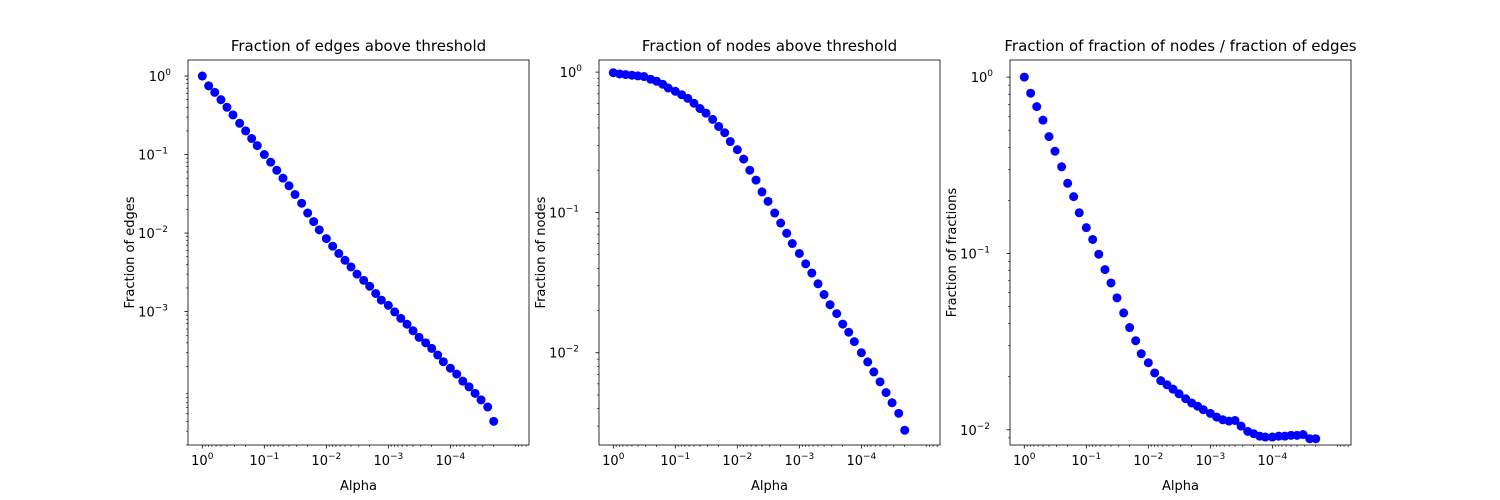 Image resolution: width=1500 pixels, height=500 pixels. What do you see at coordinates (388, 460) in the screenshot?
I see `x-tick-label: 10⁻³` at bounding box center [388, 460].